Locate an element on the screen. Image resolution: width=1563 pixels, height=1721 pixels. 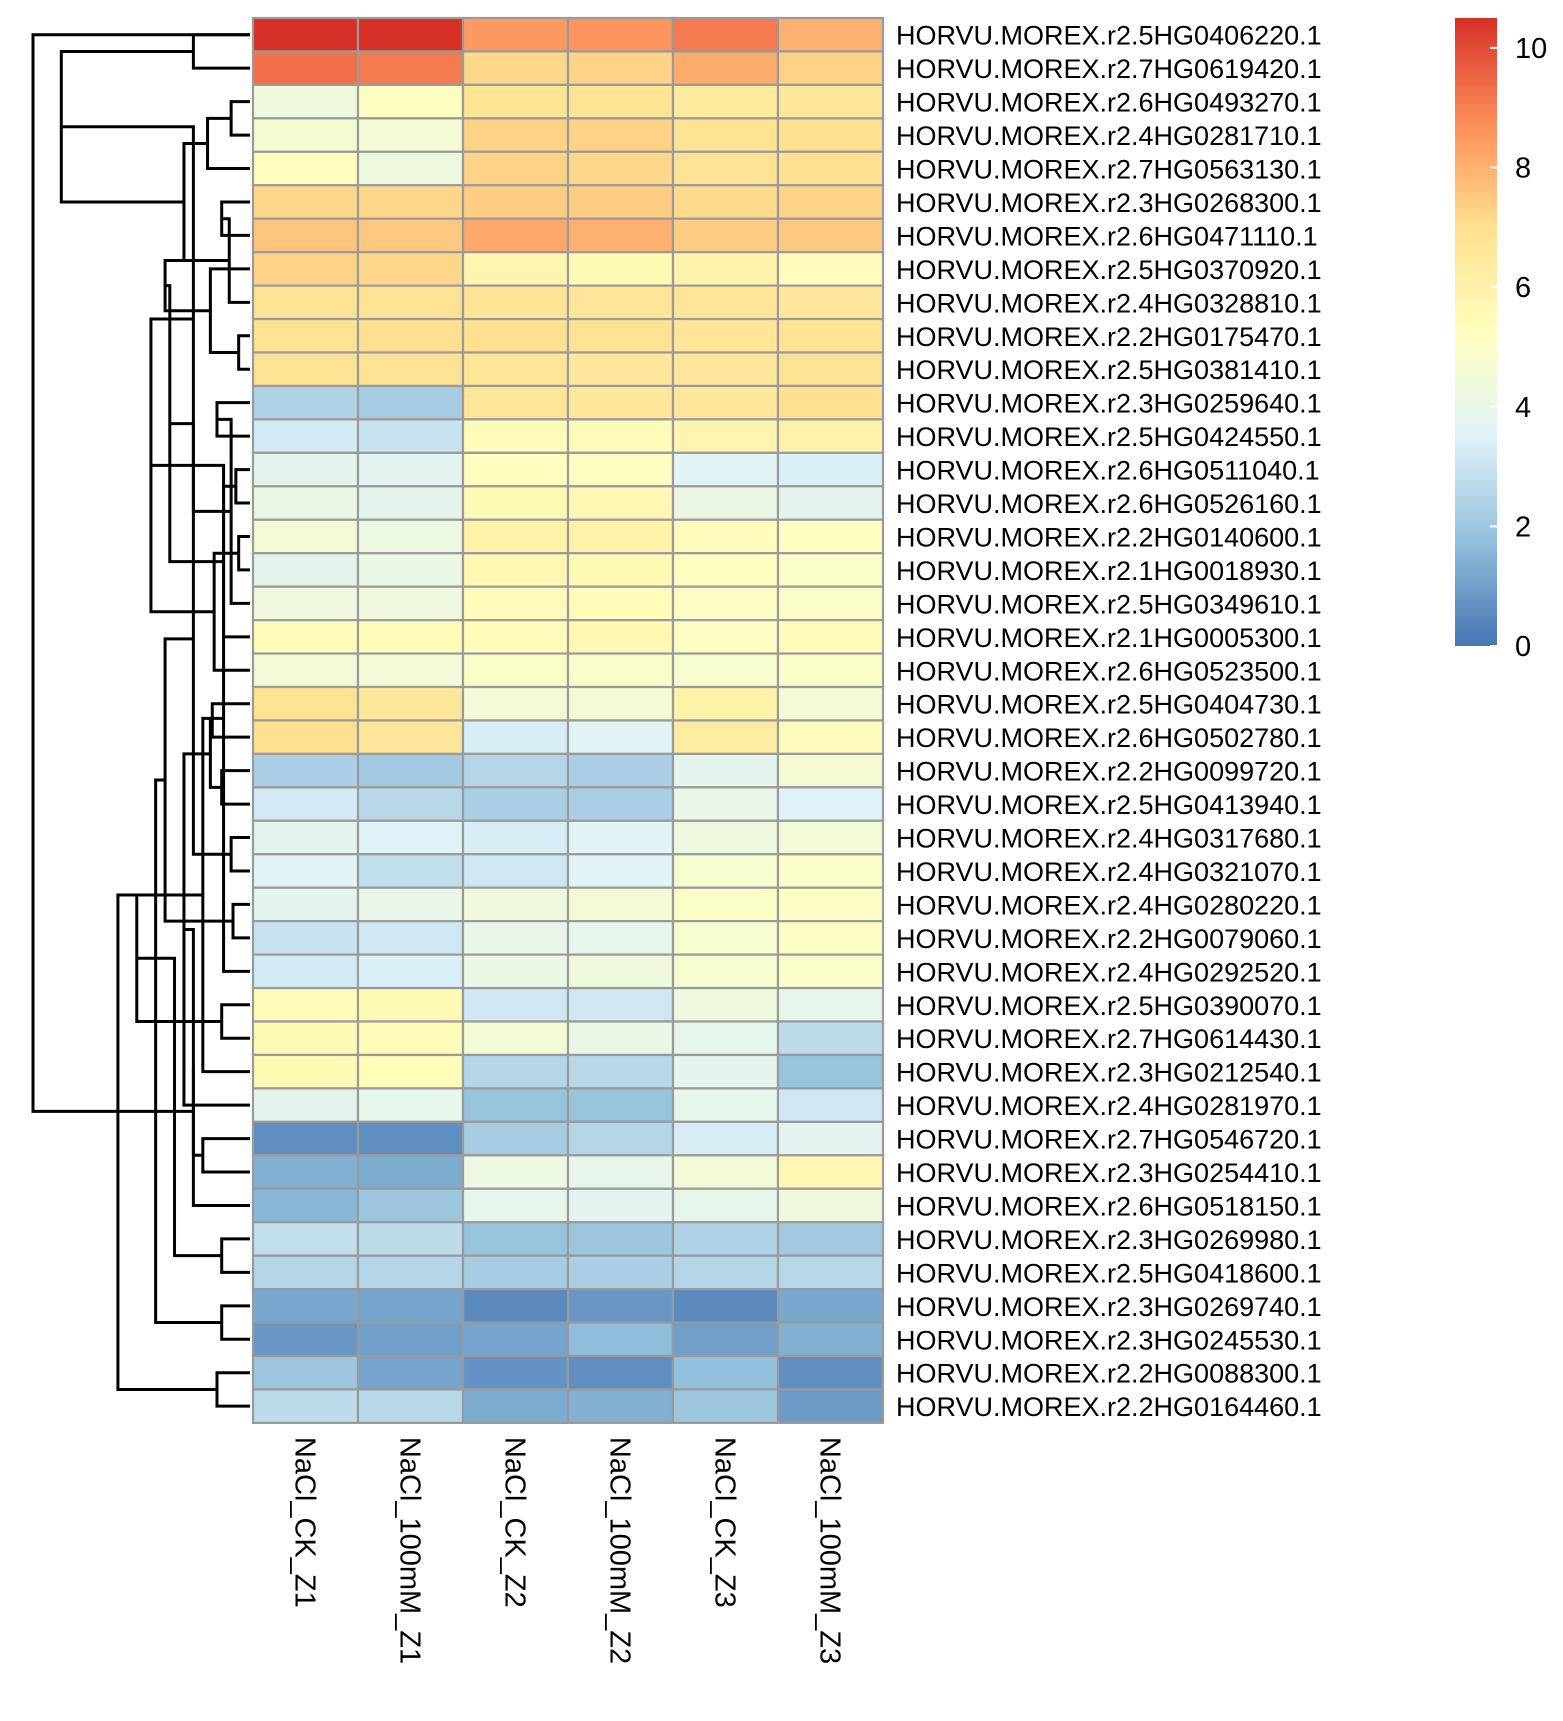
row-label: HORVU.MOREX.r2.2HG0079060.1 is located at coordinates (1109, 939).